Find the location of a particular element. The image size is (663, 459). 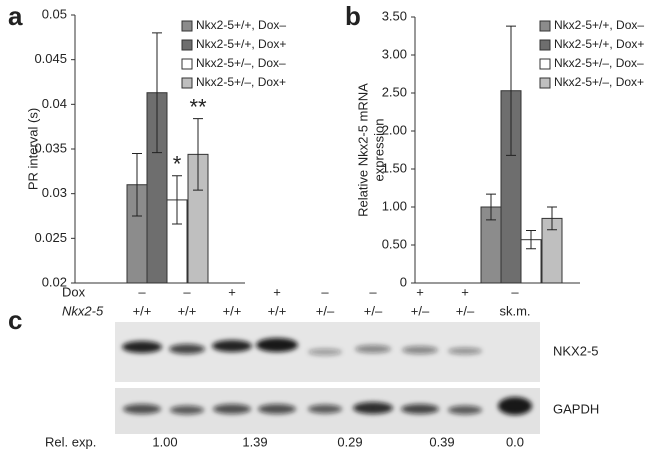

y-tick-label: 3.00 is located at coordinates (394, 53).